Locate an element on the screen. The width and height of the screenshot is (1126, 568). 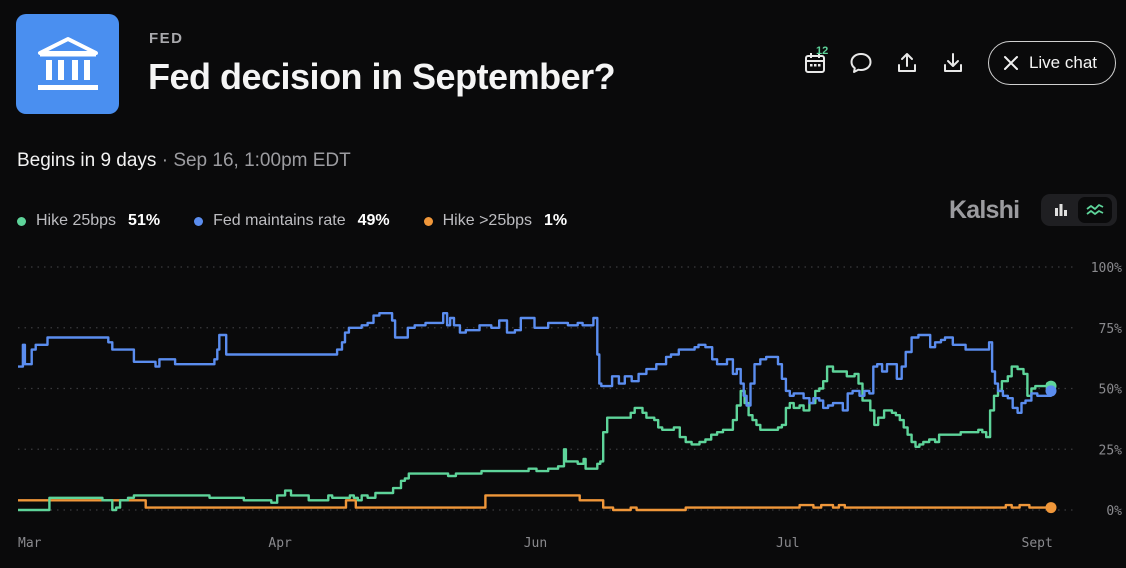
live-chat-button: Live chat is located at coordinates (1051, 63).